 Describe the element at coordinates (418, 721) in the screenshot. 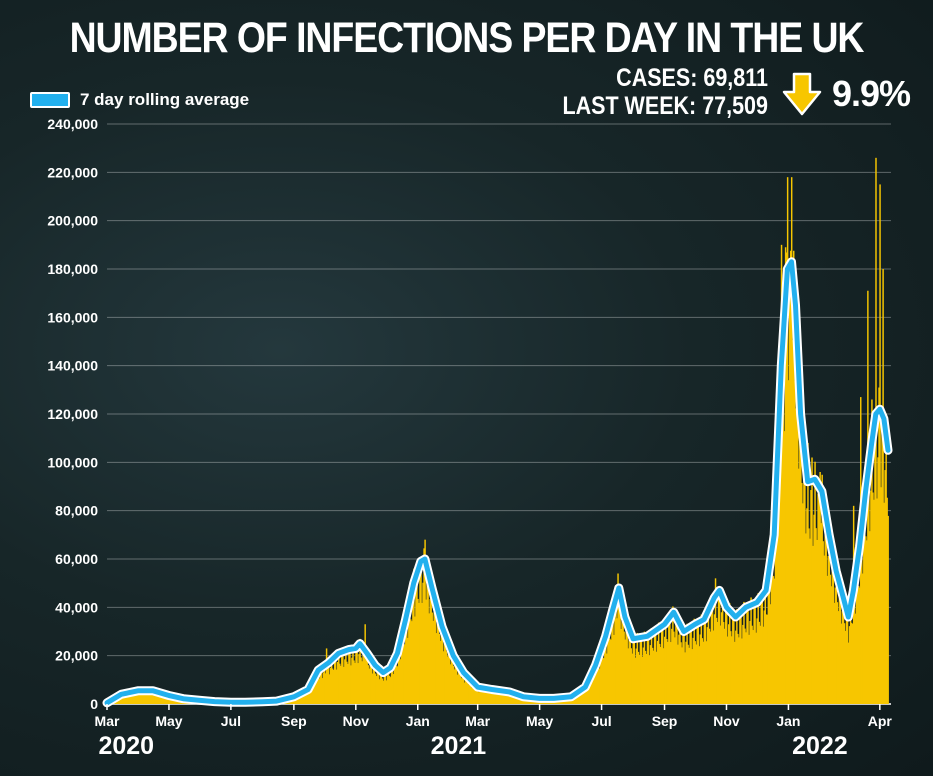

I see `x-tick-label: Jan` at that location.